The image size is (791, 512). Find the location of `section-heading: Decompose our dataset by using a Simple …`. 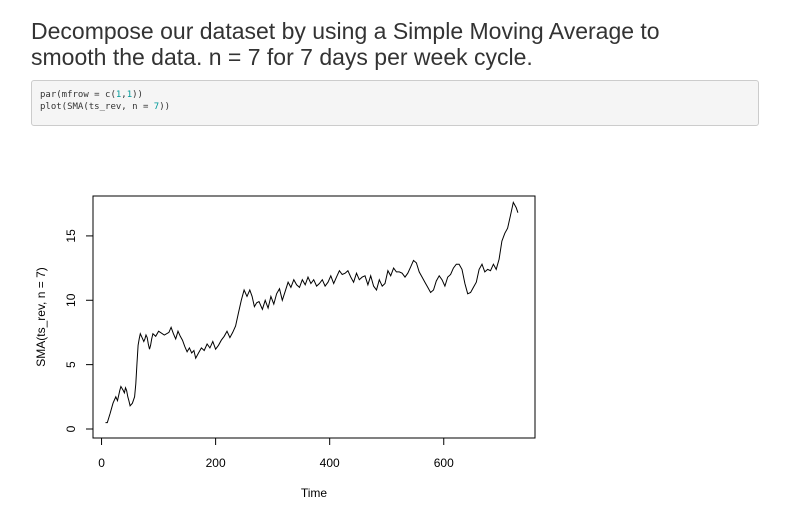

section-heading: Decompose our dataset by using a Simple … is located at coordinates (391, 44).